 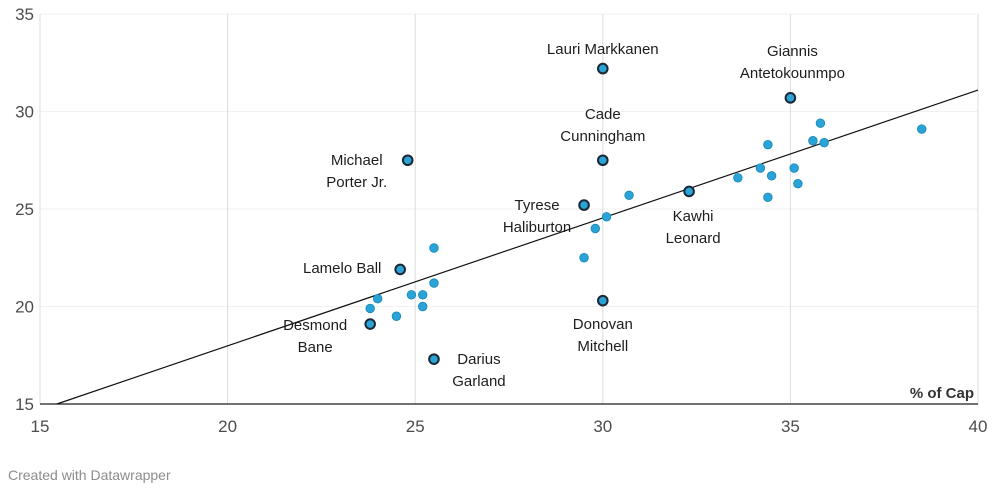 What do you see at coordinates (941, 393) in the screenshot?
I see `x-axis-title: % of Cap` at bounding box center [941, 393].